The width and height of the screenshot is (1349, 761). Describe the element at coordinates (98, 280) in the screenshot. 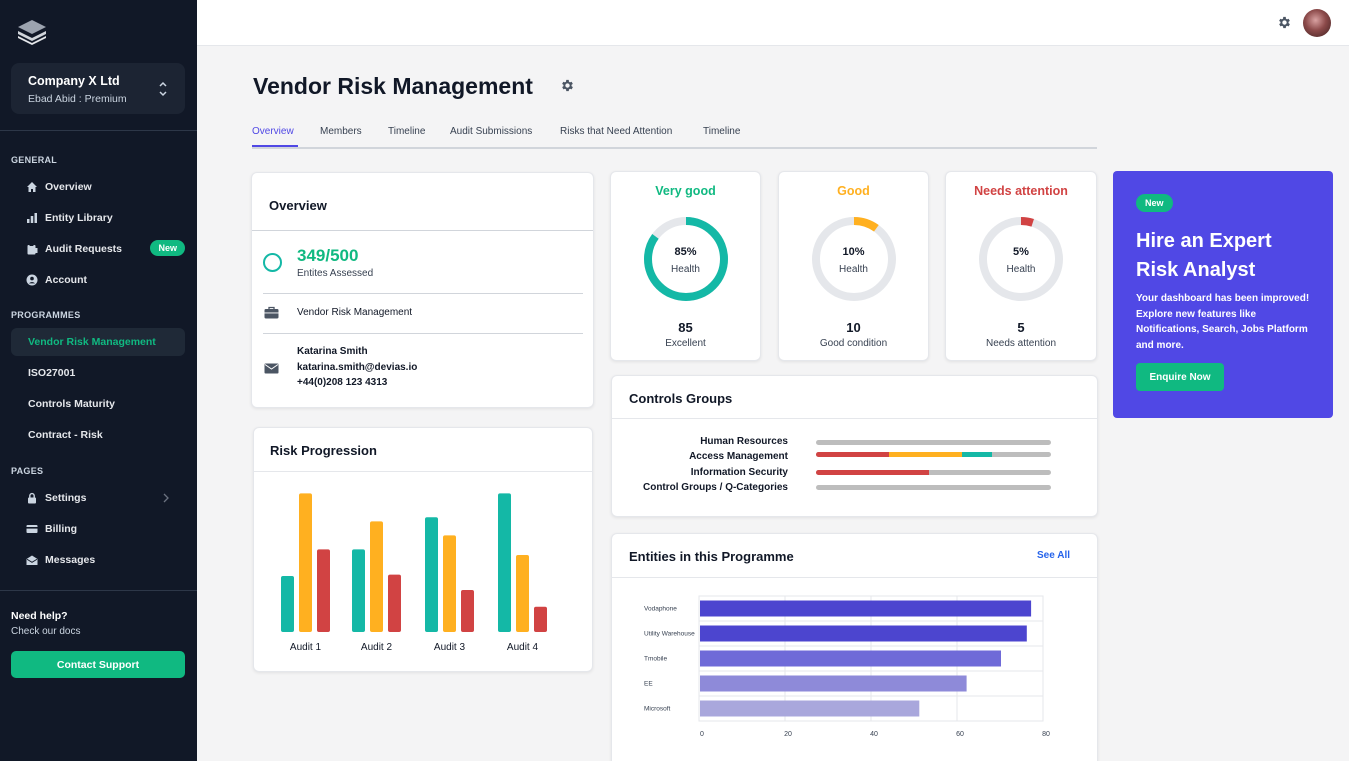

I see `nav-account: Account` at that location.